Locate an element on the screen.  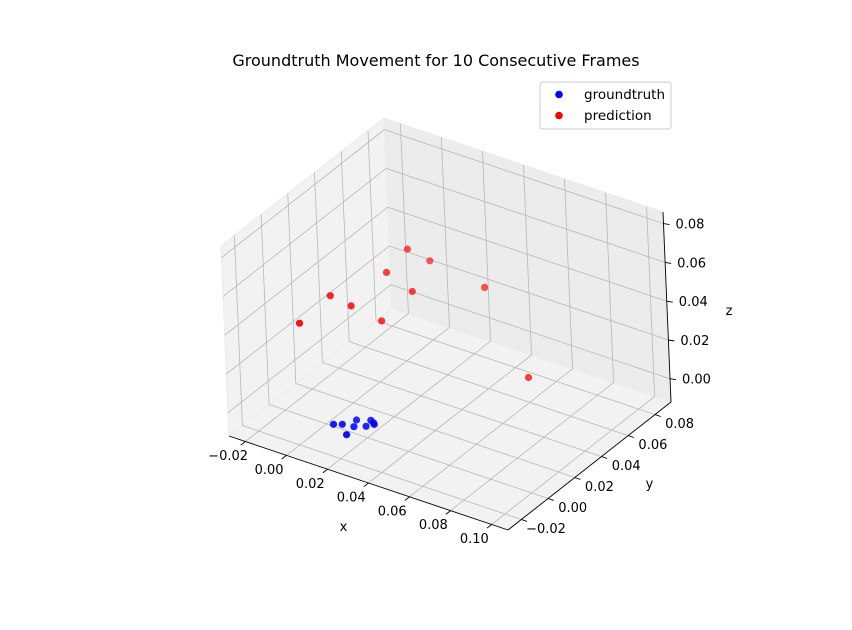
legend: groundtruth prediction is located at coordinates (605, 105).